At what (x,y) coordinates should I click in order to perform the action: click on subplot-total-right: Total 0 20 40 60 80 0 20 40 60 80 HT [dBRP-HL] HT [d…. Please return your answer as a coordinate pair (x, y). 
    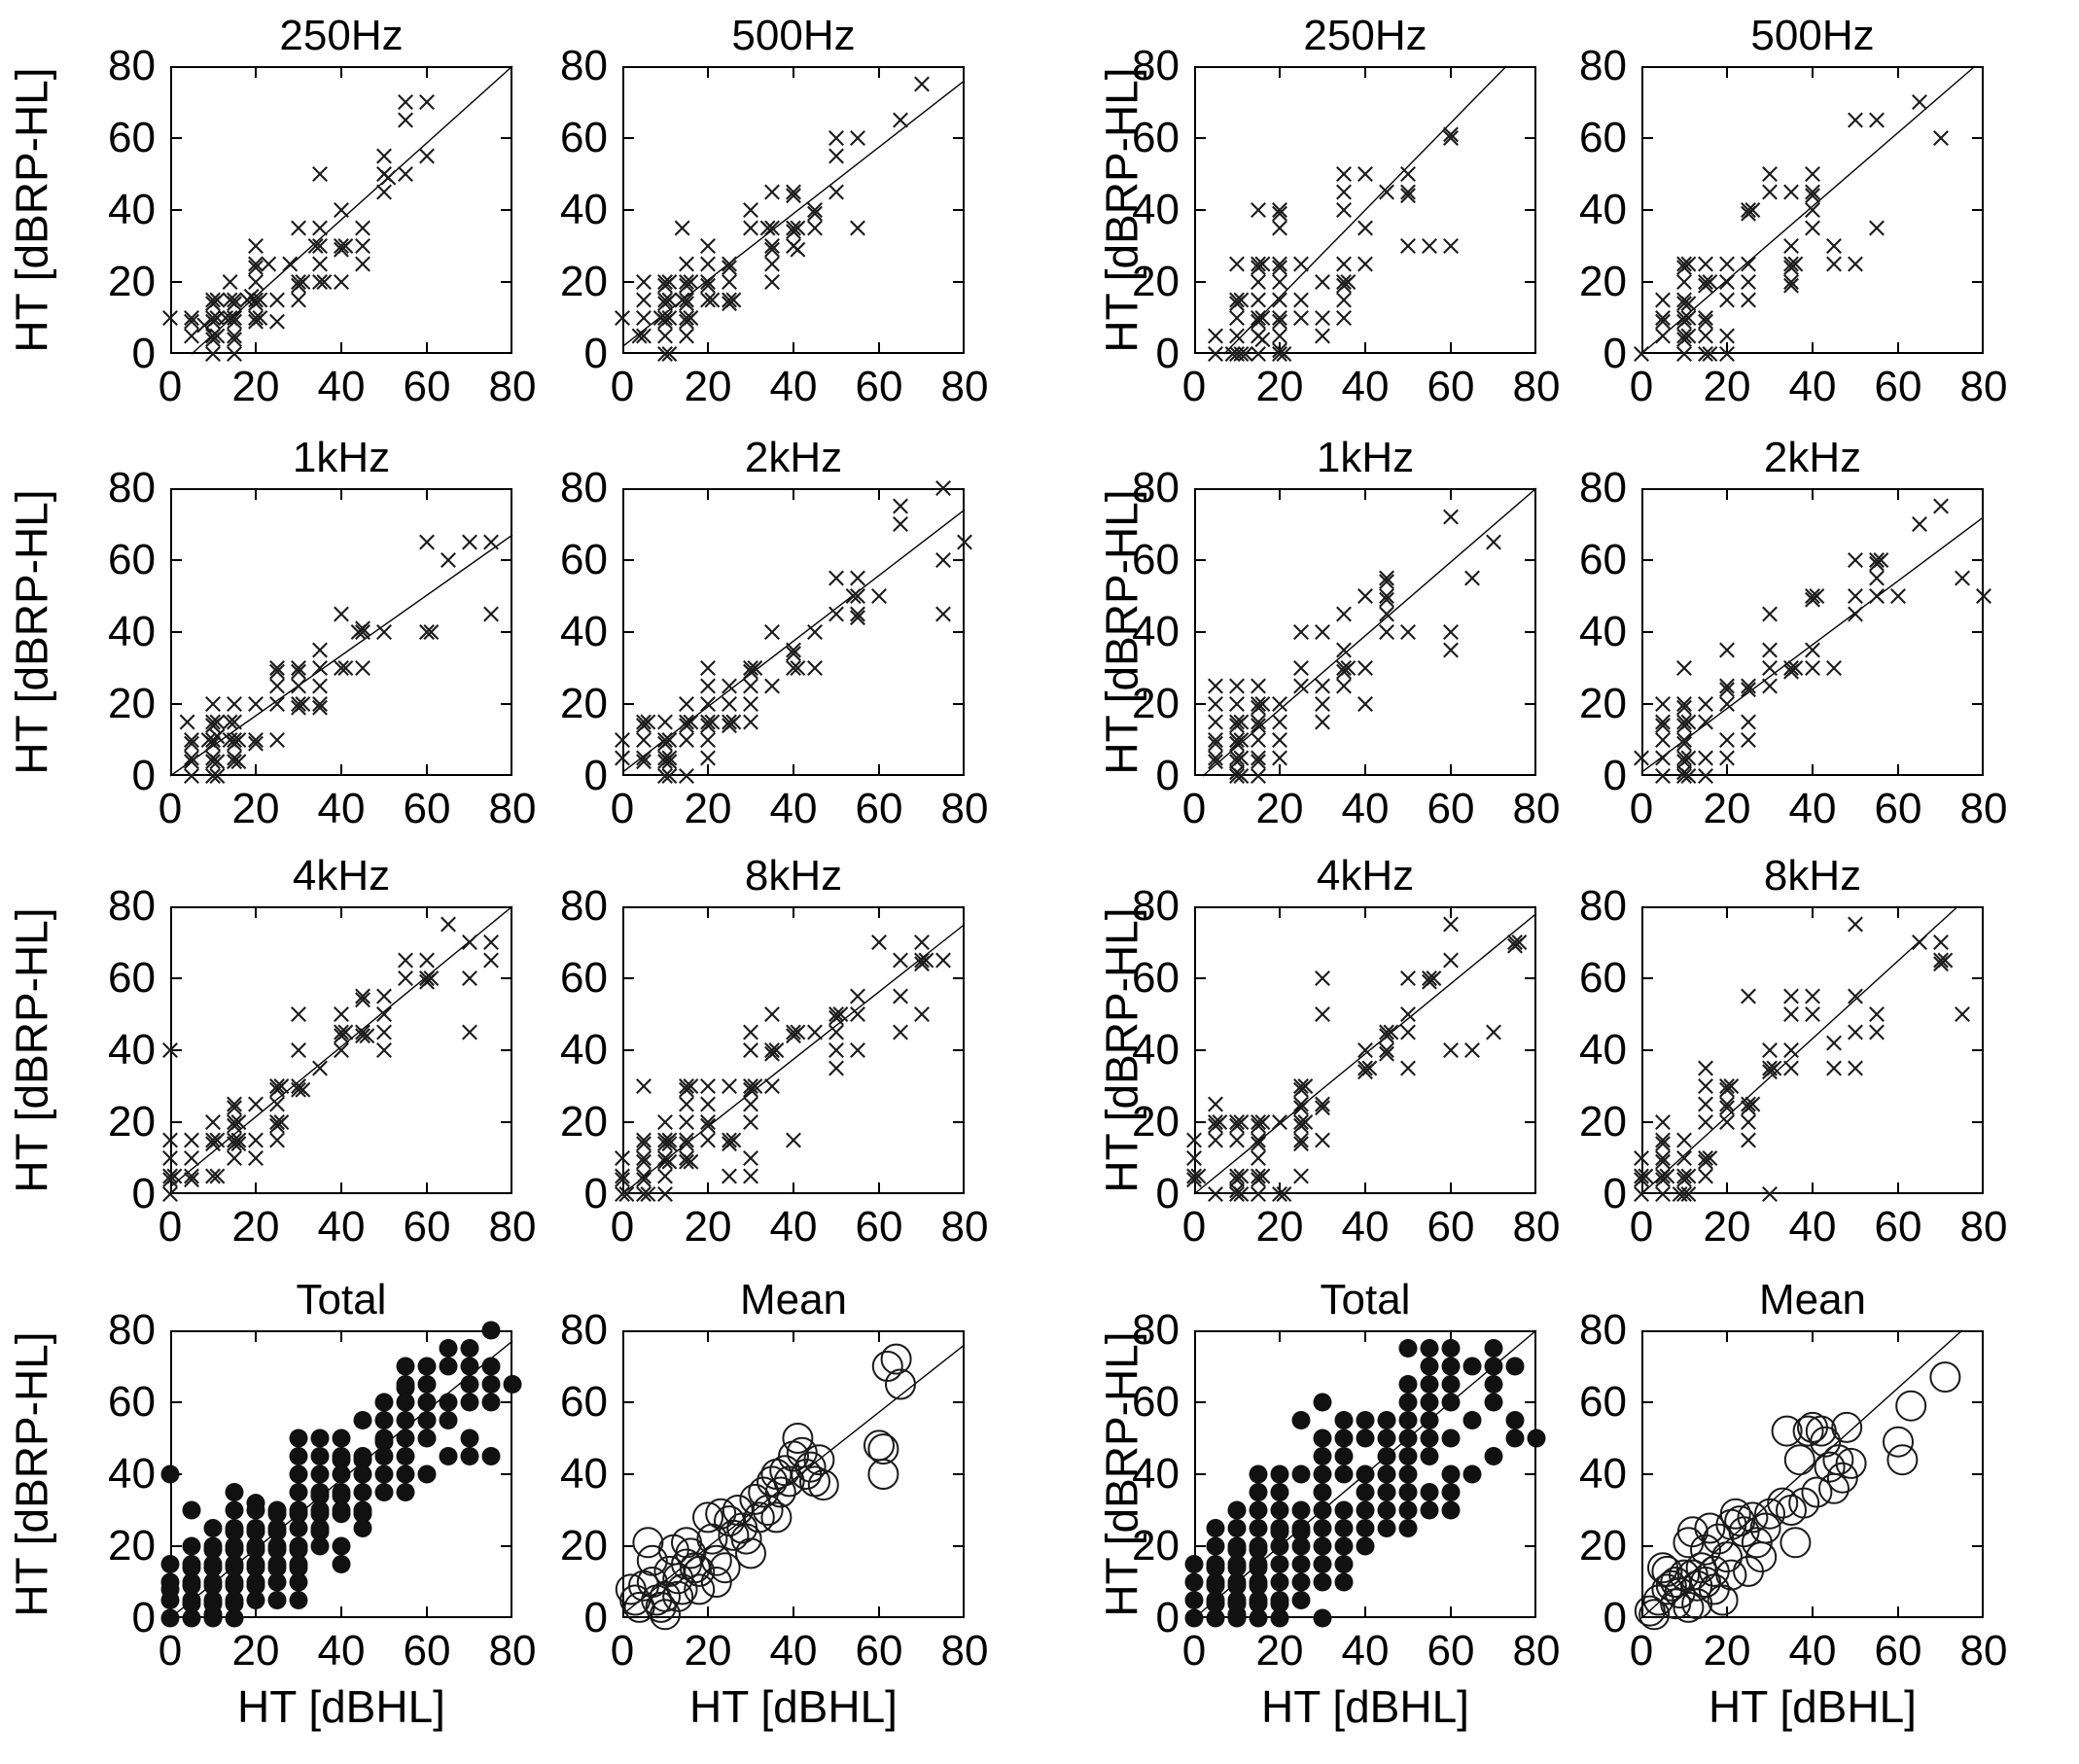
    Looking at the image, I should click on (1324, 1506).